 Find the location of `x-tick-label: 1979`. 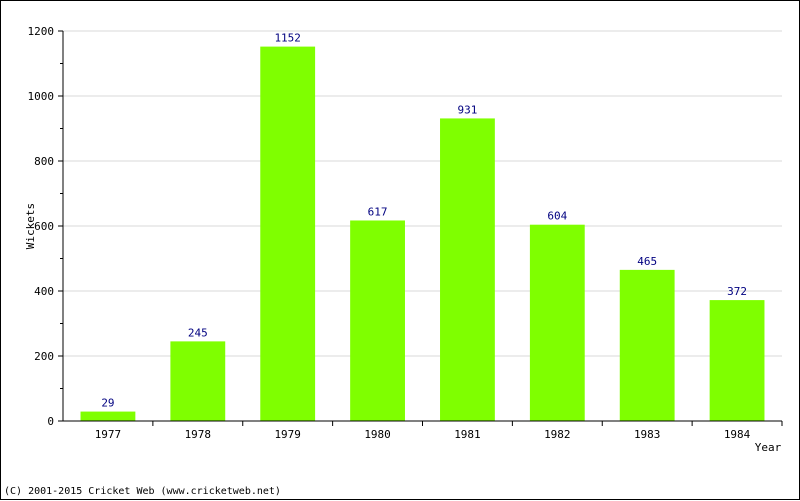

x-tick-label: 1979 is located at coordinates (287, 434).